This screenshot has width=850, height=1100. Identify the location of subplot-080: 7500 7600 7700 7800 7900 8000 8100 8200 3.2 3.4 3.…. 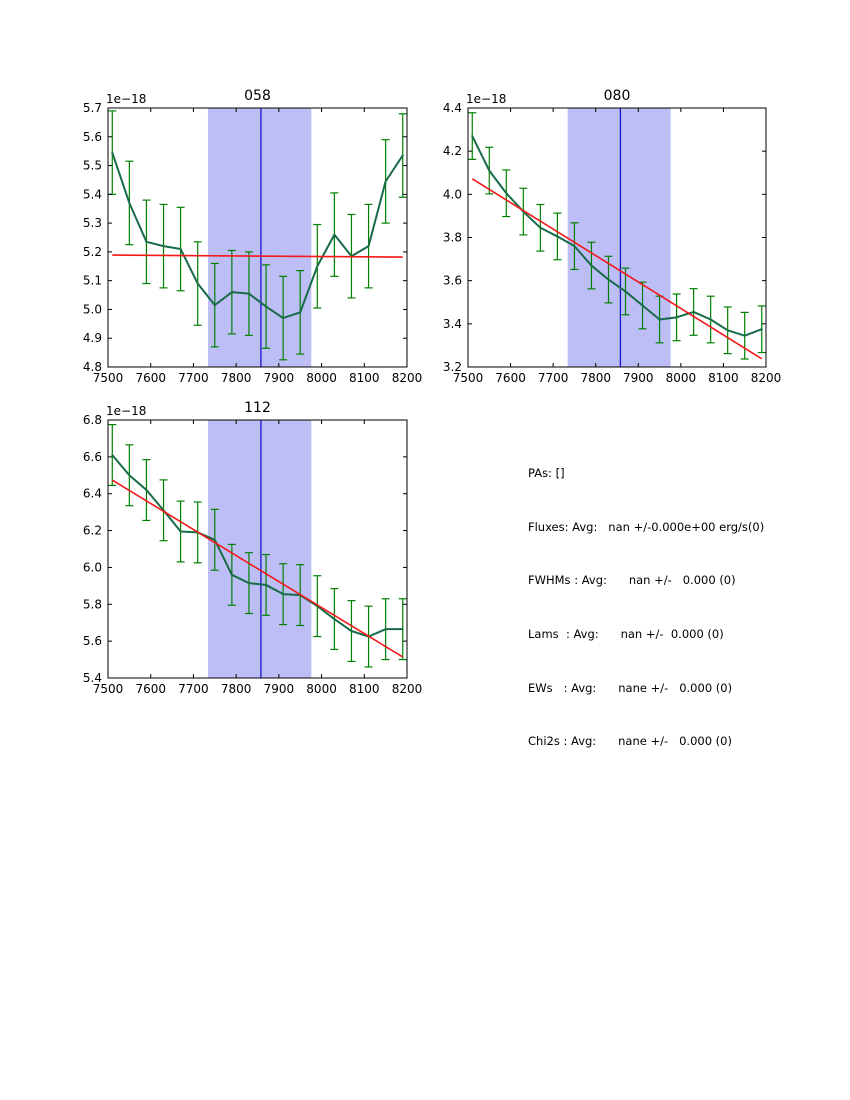
(612, 236).